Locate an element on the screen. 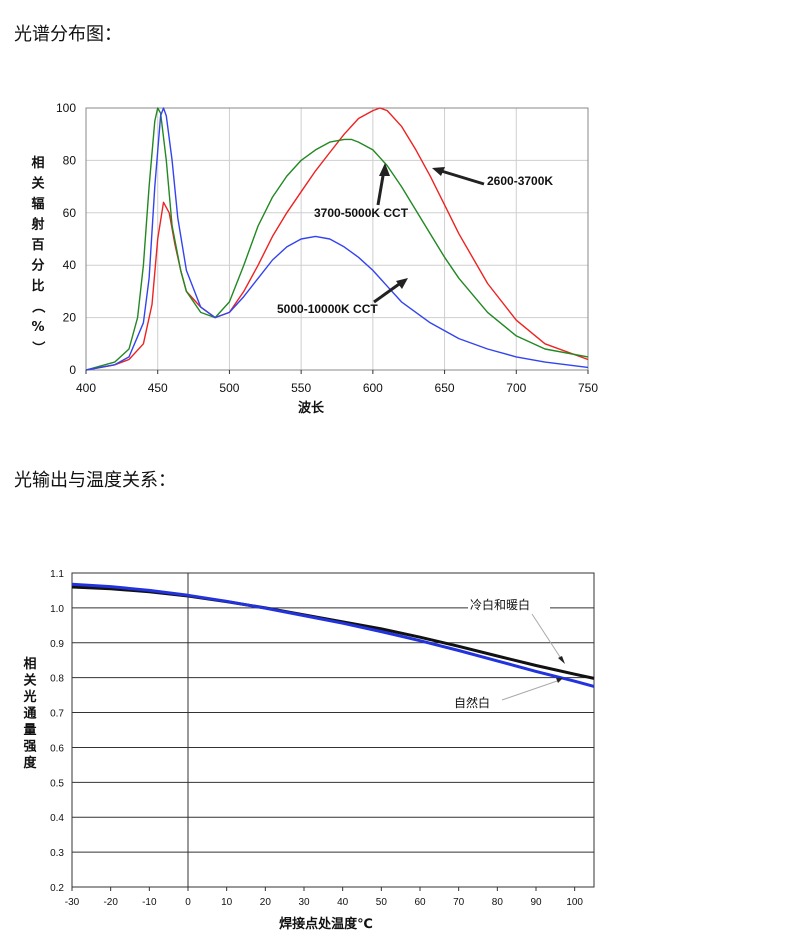 This screenshot has height=942, width=790. x-tick-label: -10 is located at coordinates (149, 902).